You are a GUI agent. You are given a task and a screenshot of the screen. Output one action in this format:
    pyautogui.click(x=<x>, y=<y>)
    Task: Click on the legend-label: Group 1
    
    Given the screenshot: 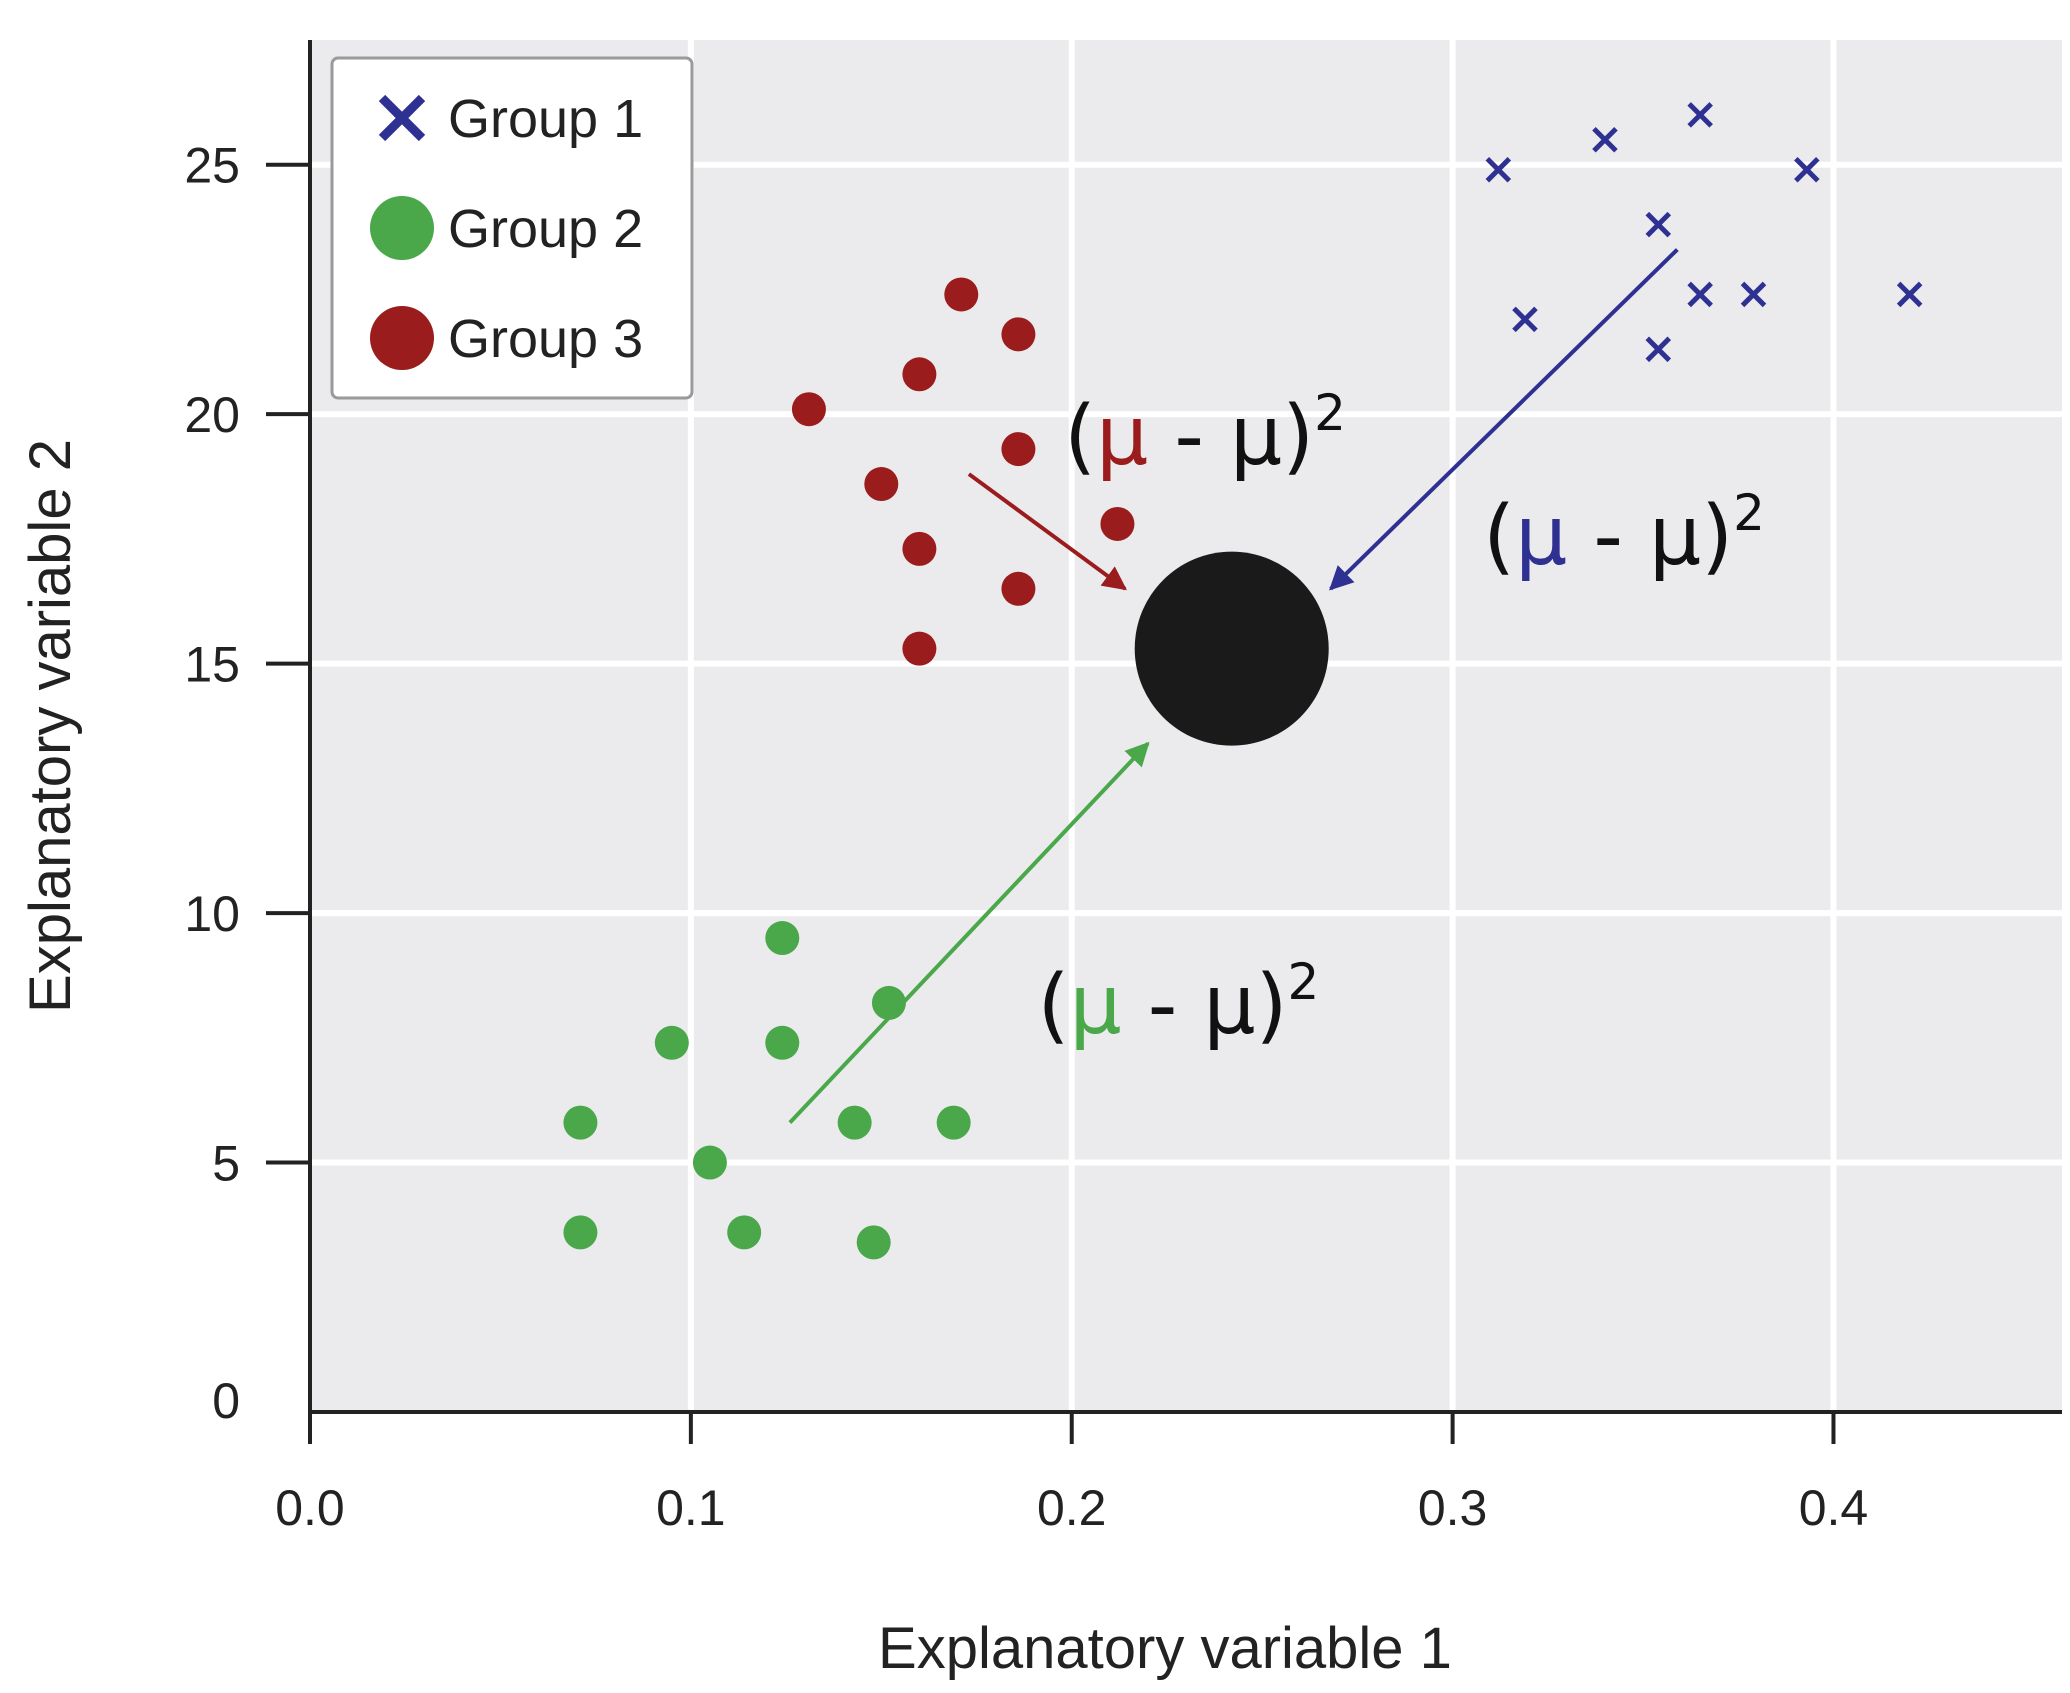 What is the action you would take?
    pyautogui.click(x=545, y=119)
    